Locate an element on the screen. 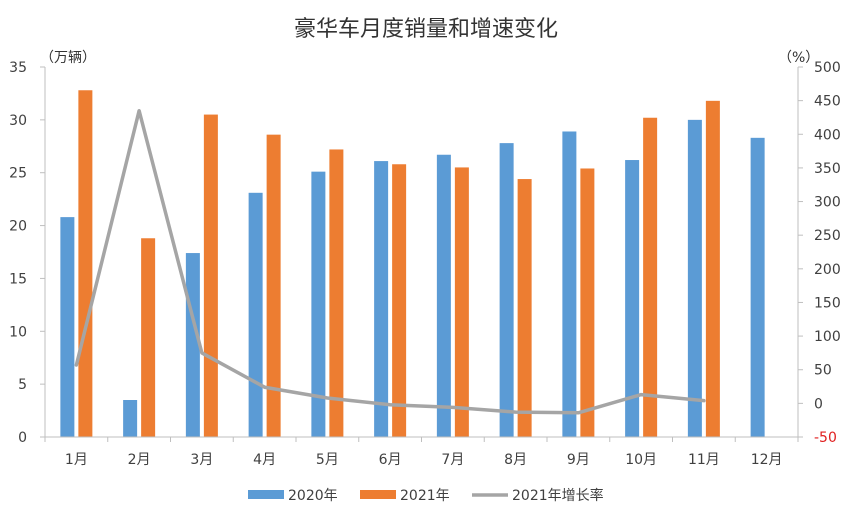 The width and height of the screenshot is (853, 519). left-tick-label: 20 is located at coordinates (18, 227).